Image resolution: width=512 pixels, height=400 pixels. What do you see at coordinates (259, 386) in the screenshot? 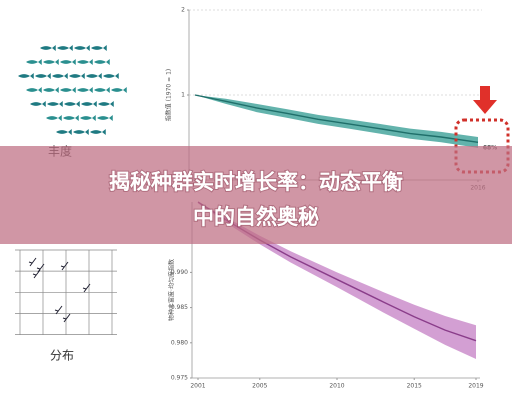
I see `x-tick-label: 2005` at bounding box center [259, 386].